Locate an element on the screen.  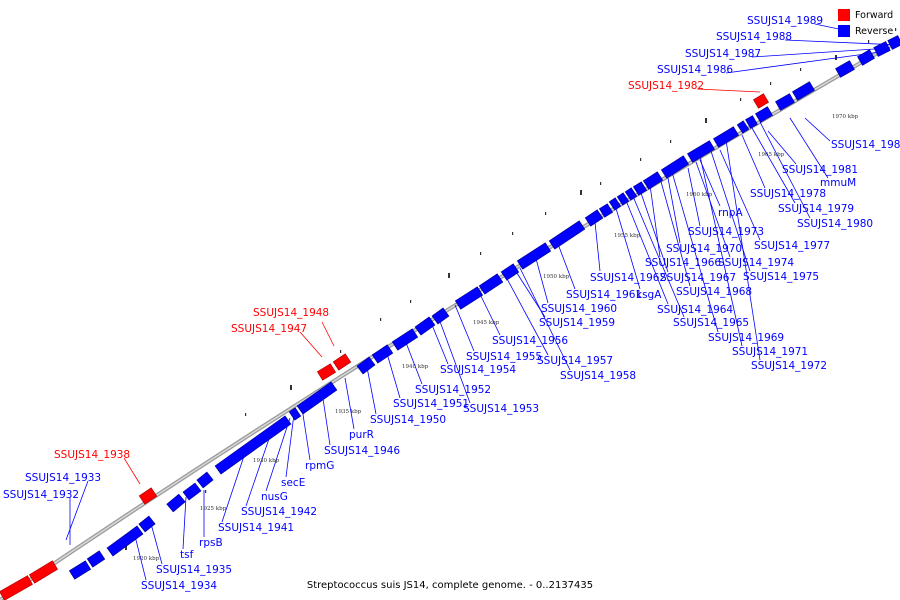
gene-label-ssujs14-1972: SSUJS14_1972 is located at coordinates (789, 366).